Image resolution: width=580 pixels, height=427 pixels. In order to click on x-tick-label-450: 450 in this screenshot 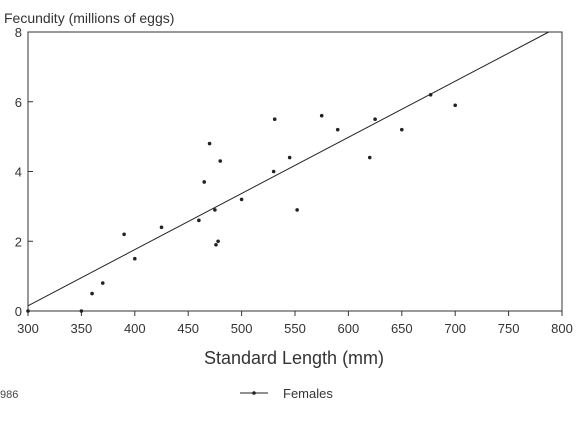, I will do `click(188, 328)`.